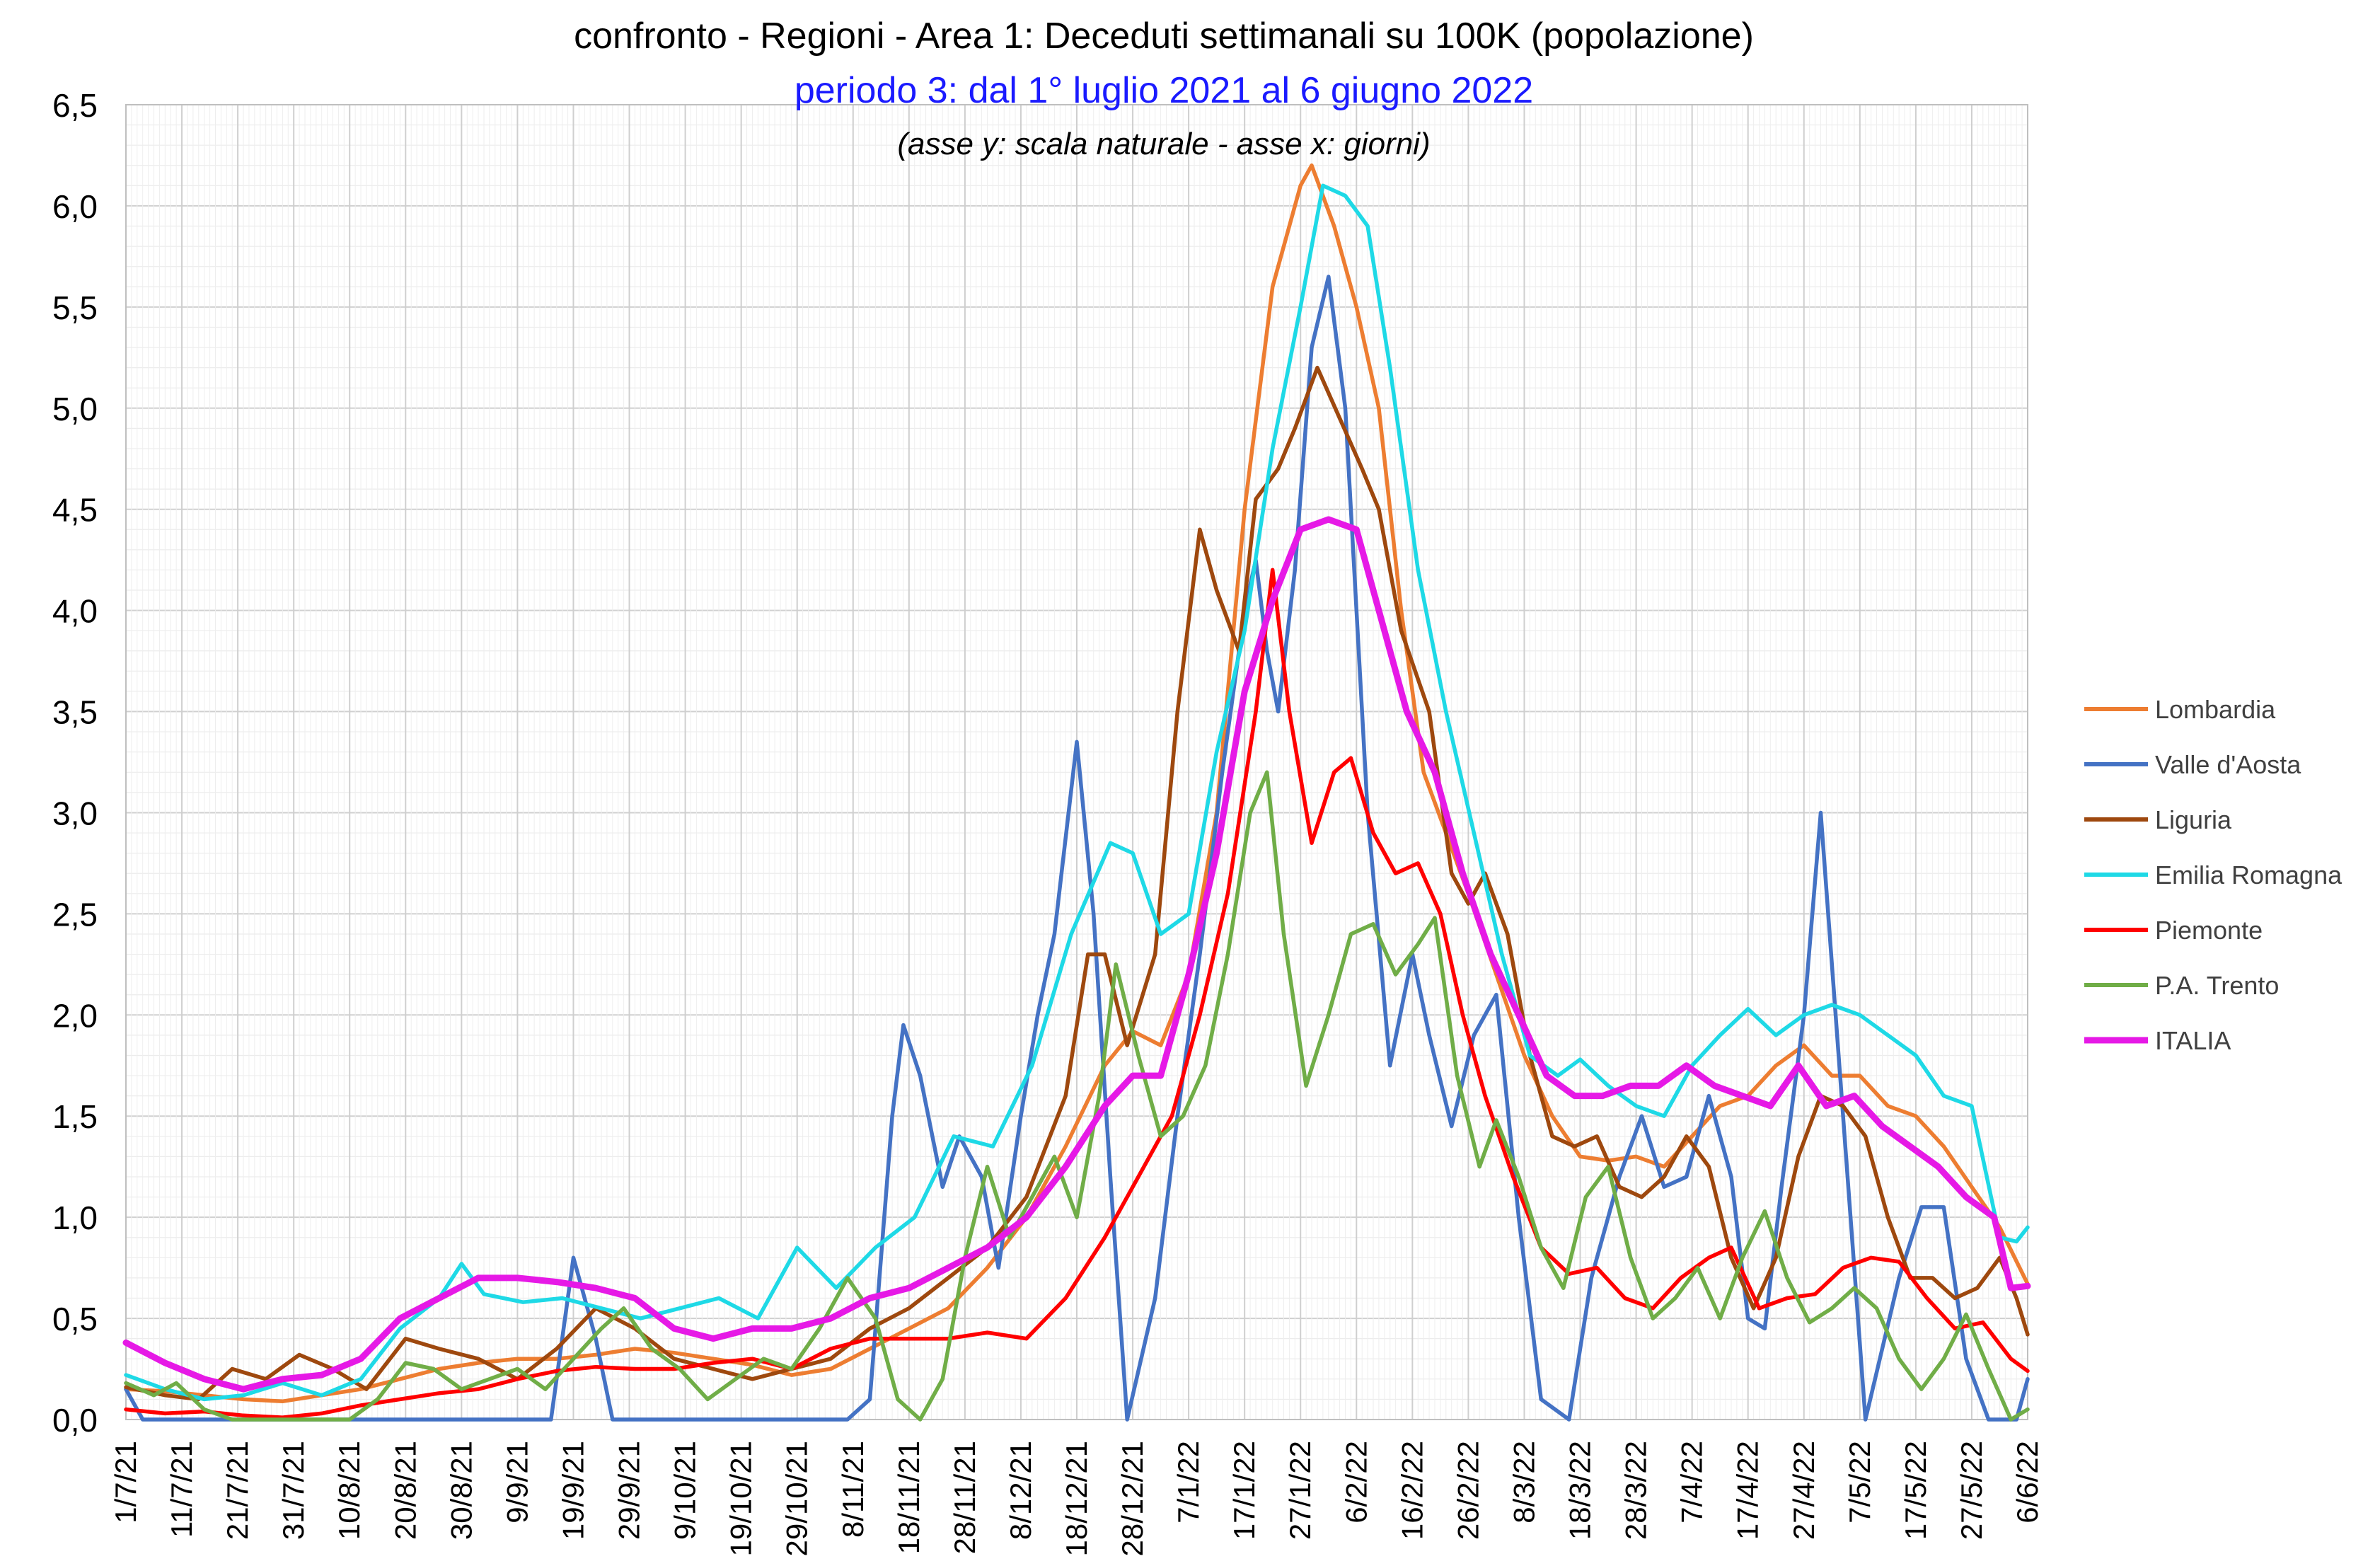  What do you see at coordinates (75, 1218) in the screenshot?
I see `y-tick-label: 1,0` at bounding box center [75, 1218].